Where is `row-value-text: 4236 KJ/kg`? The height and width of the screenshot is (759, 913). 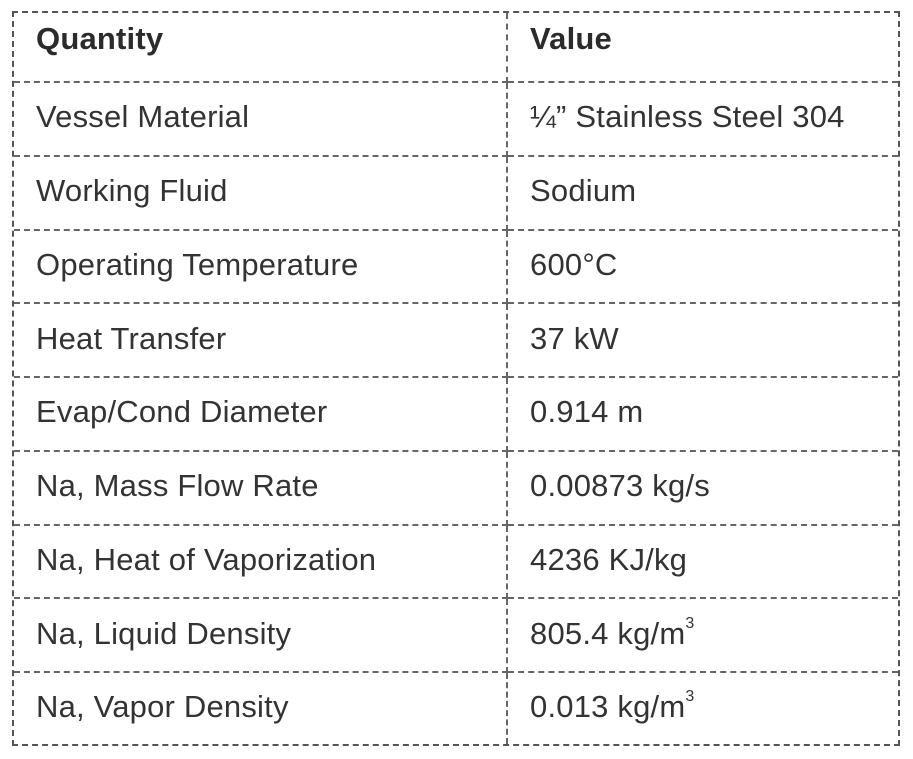 row-value-text: 4236 KJ/kg is located at coordinates (609, 559).